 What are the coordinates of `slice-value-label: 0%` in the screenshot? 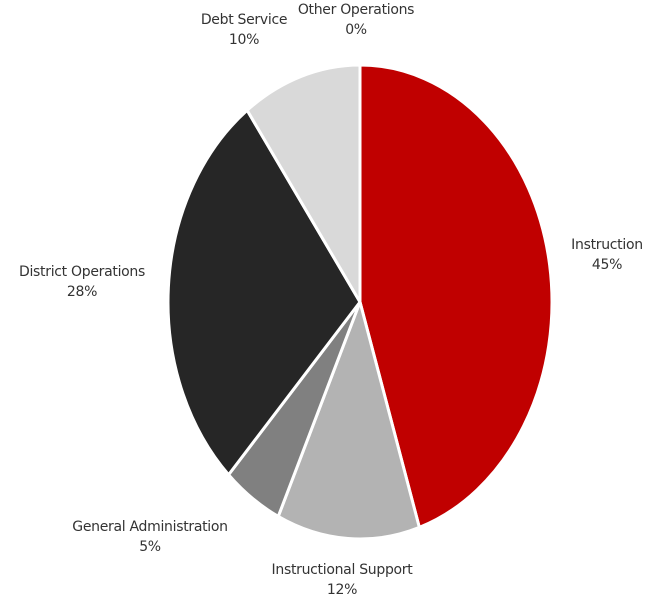 It's located at (356, 30).